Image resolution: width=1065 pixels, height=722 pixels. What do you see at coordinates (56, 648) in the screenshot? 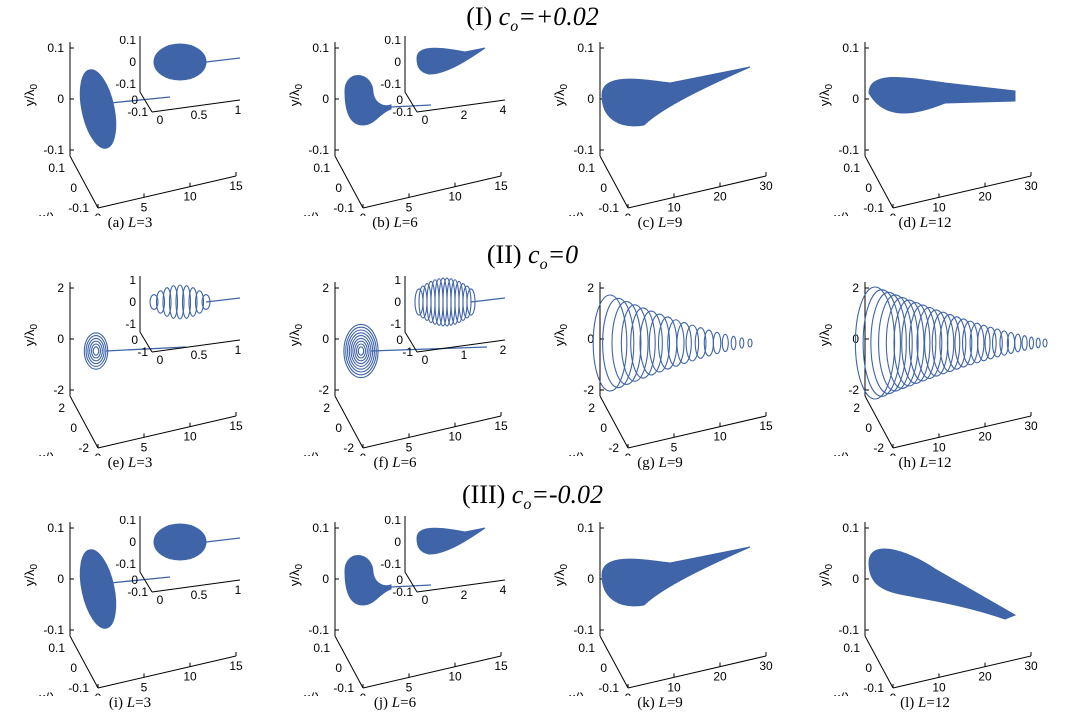
I see `x-tick-label: 0.1` at bounding box center [56, 648].